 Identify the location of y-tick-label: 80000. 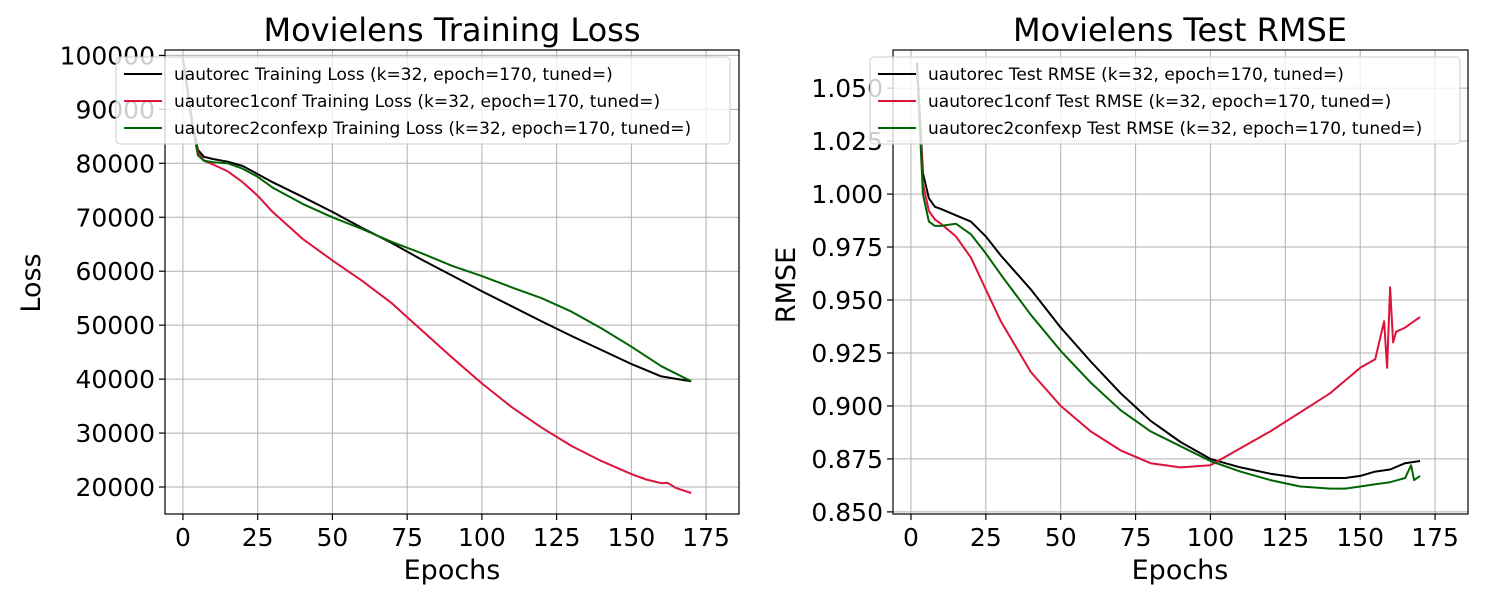
(115, 163).